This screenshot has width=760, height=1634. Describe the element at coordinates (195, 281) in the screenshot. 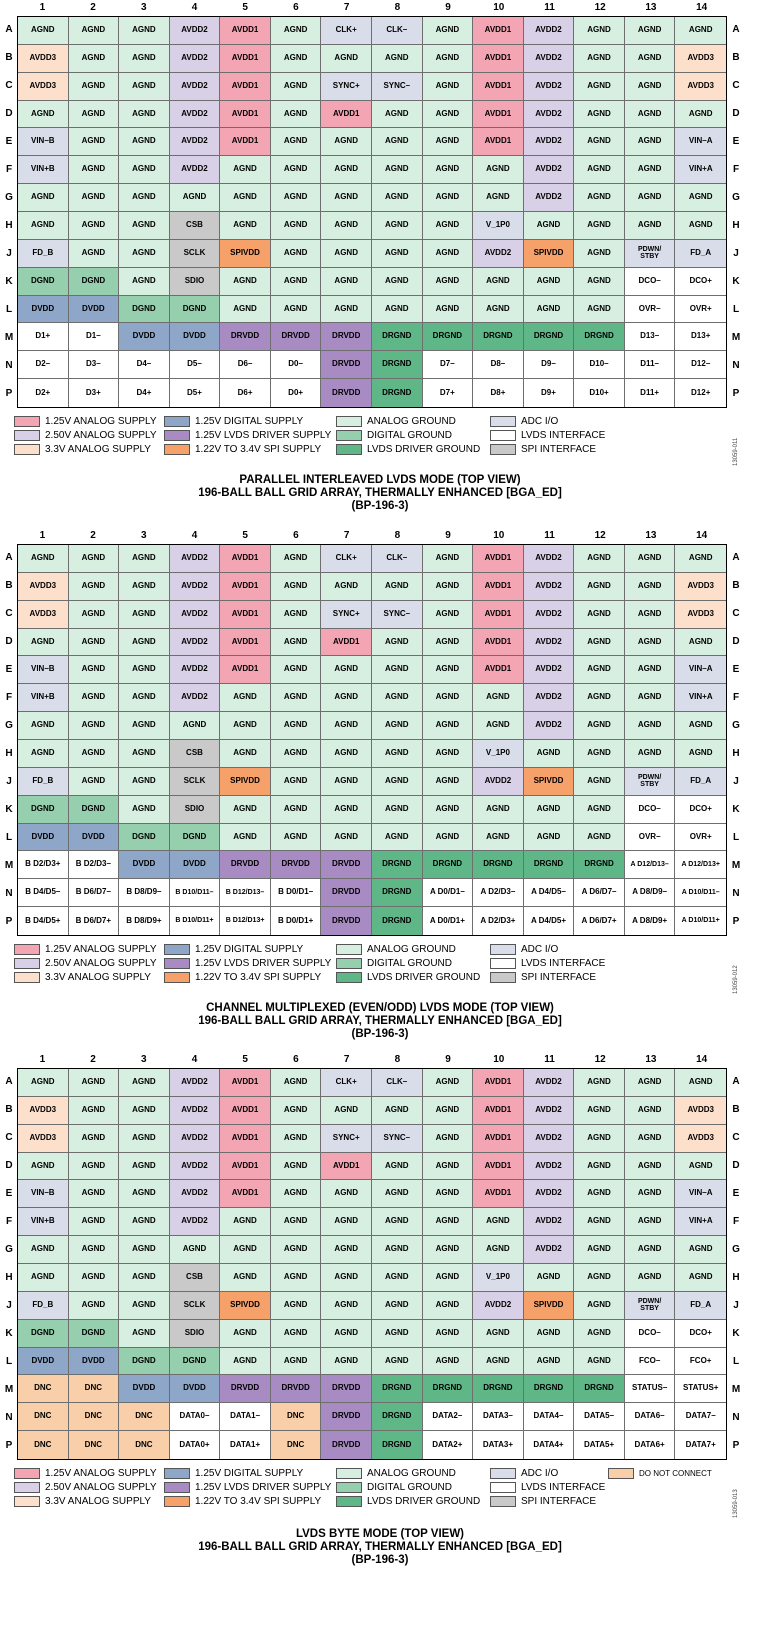

I see `ball-K4: SDIO` at that location.